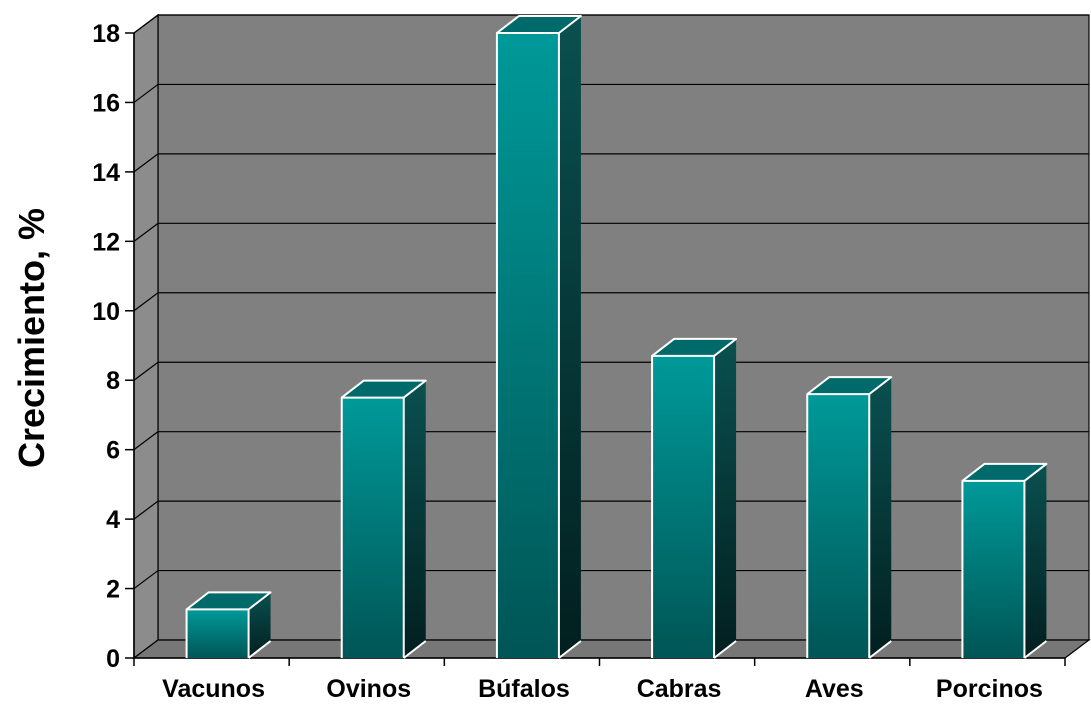  I want to click on y-tick-label: 8, so click(113, 381).